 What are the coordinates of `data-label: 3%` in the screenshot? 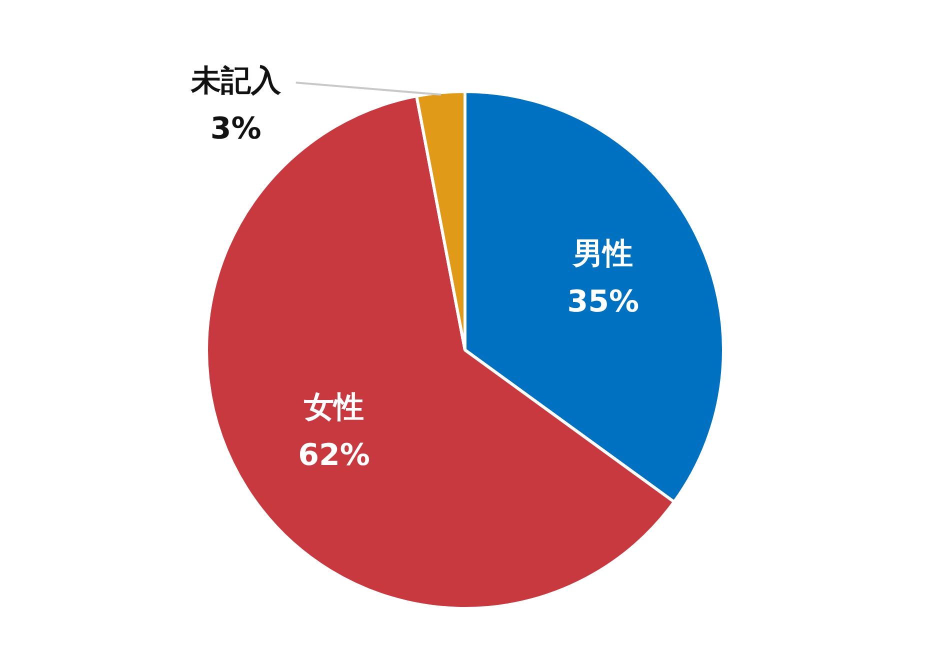 It's located at (236, 128).